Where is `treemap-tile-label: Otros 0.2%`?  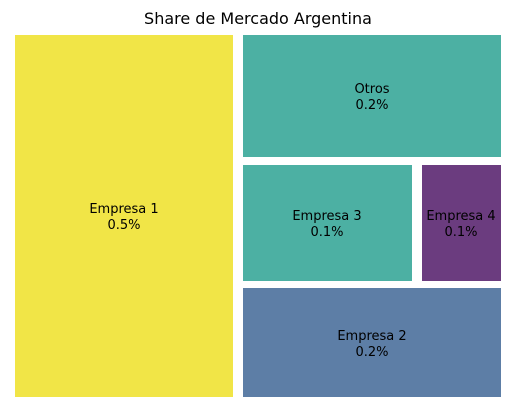 treemap-tile-label: Otros 0.2% is located at coordinates (371, 97).